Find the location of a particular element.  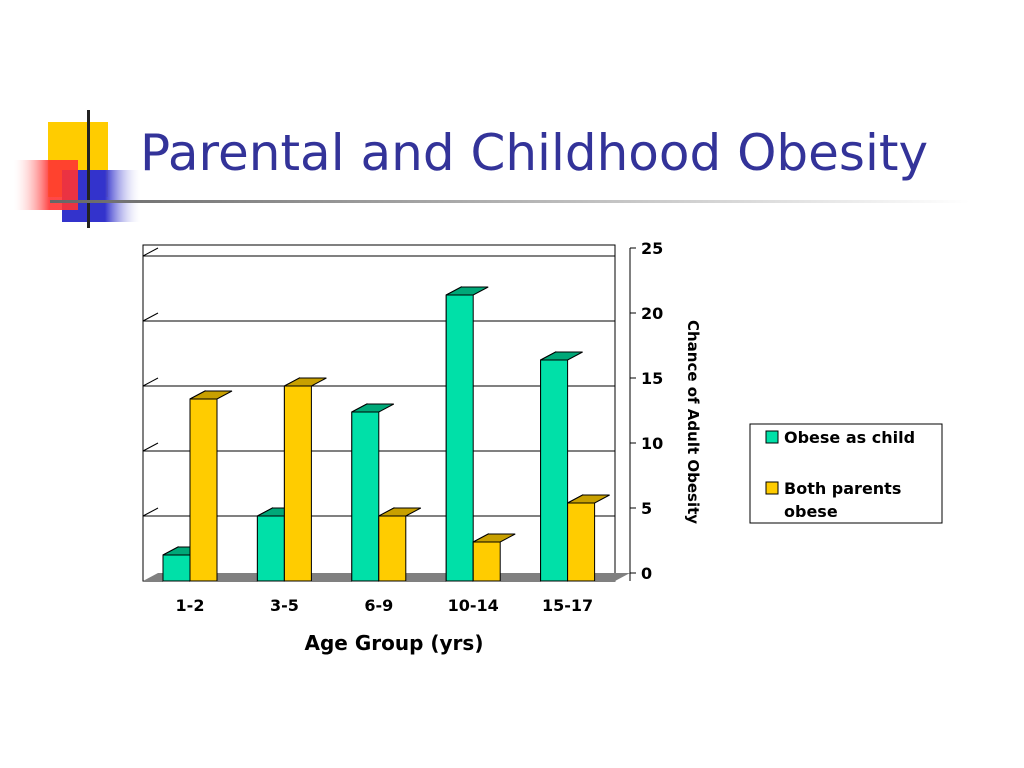

slide-title: Parental and Childhood Obesity is located at coordinates (534, 153).